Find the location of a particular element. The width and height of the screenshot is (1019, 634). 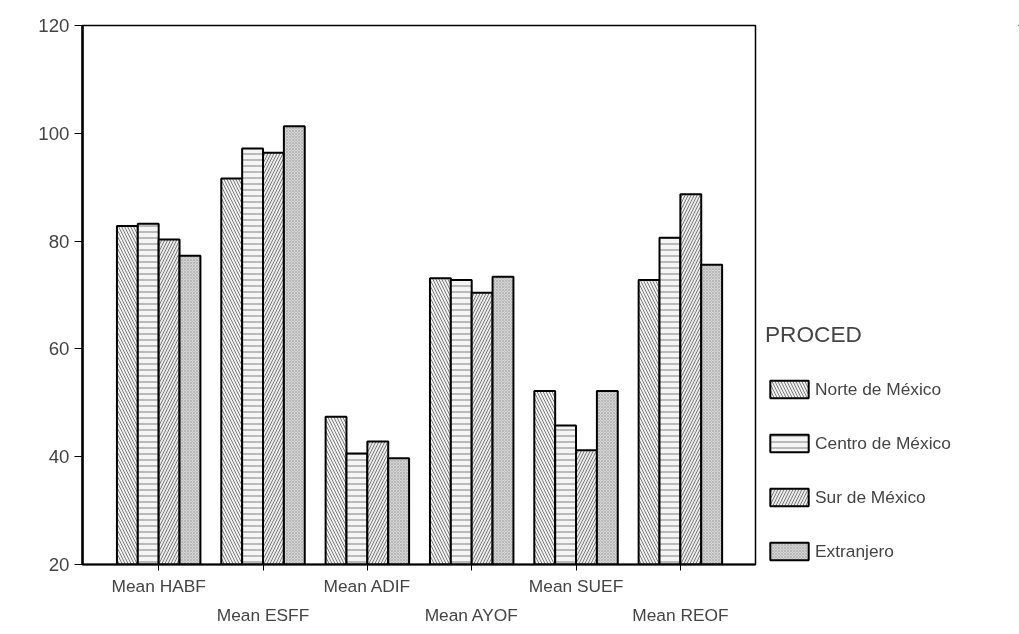

x-tick-label: Mean AYOF is located at coordinates (471, 614).